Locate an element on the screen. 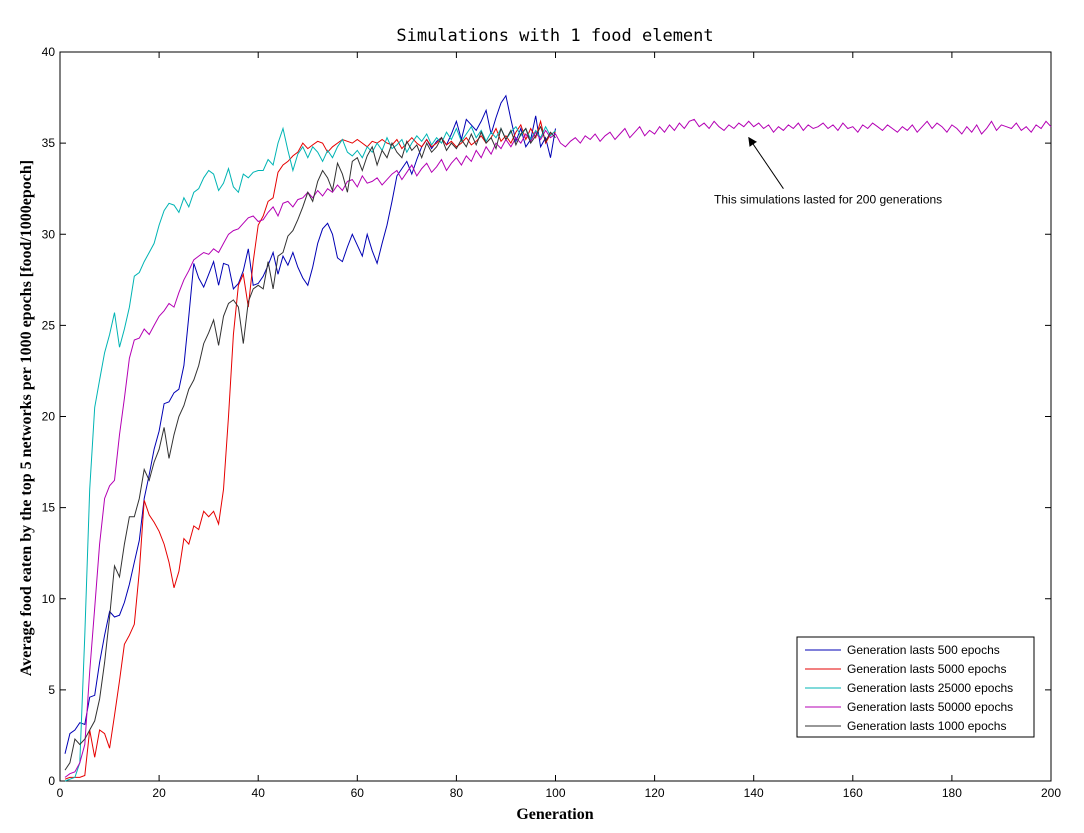 This screenshot has width=1084, height=833. x-tick-label: 100 is located at coordinates (555, 793).